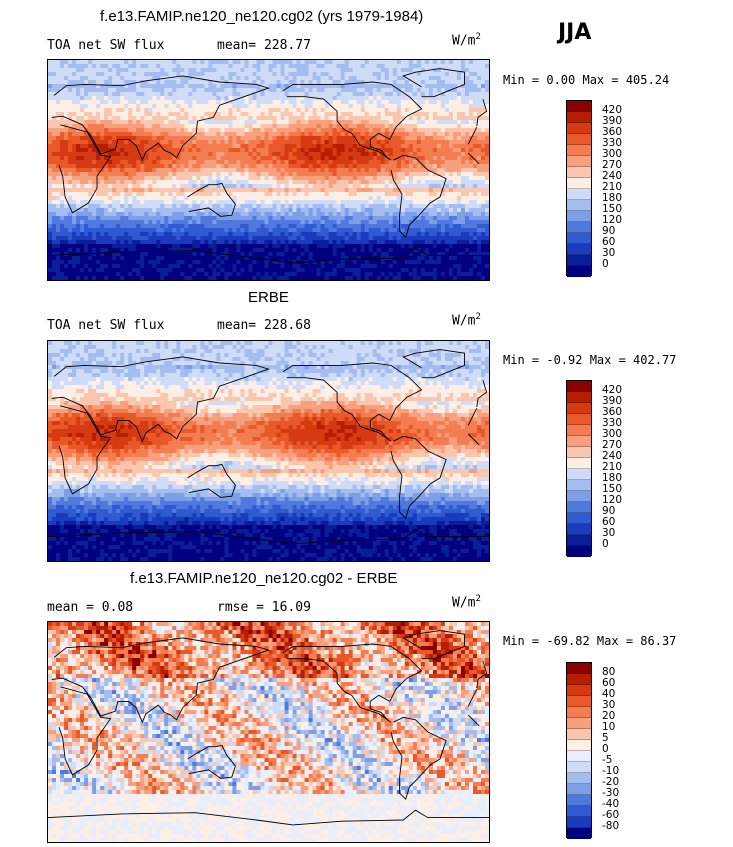  What do you see at coordinates (596, 750) in the screenshot?
I see `panel-3-colorbar: 80 60 40 30 20 10 5 0 -5 -10 -20 -30 -40 -60 -80` at bounding box center [596, 750].